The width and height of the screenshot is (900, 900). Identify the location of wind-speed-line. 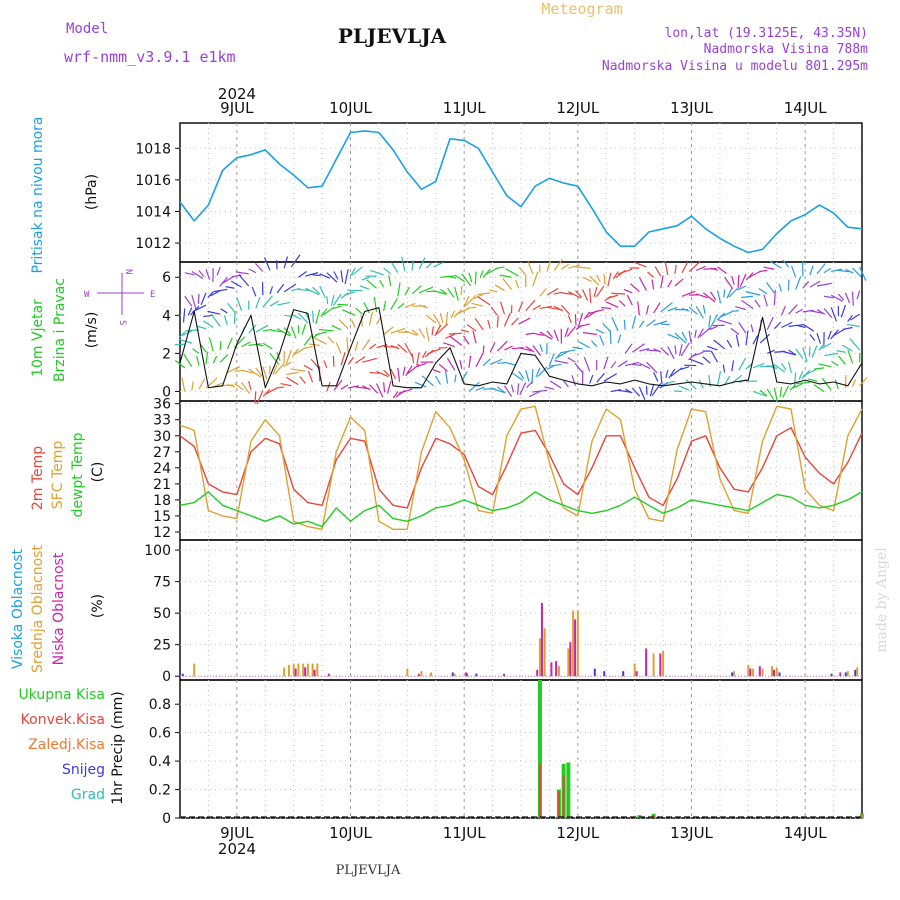
(521, 348).